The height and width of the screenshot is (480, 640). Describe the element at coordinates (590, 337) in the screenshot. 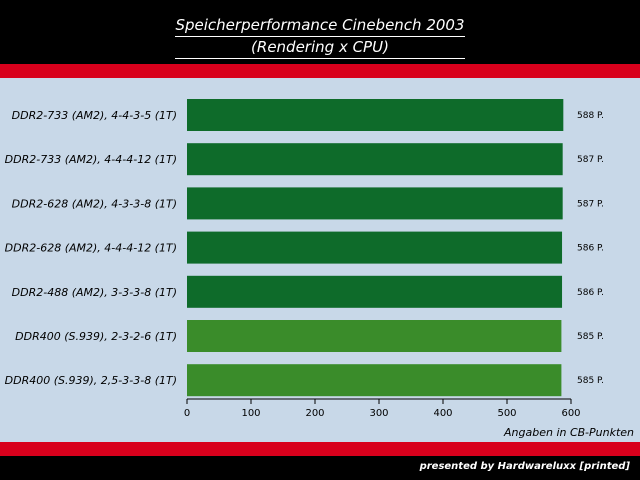

I see `value-label-5: 585 P.` at that location.